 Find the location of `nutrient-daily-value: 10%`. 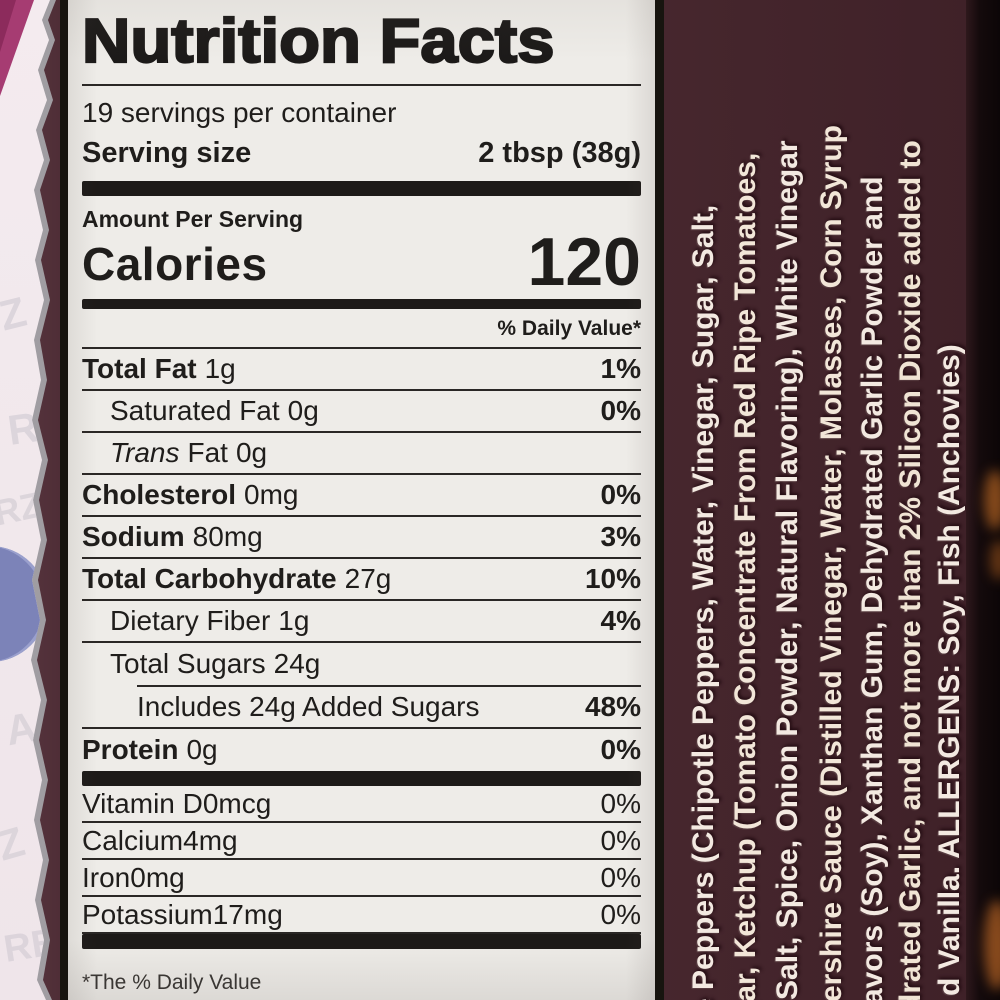

nutrient-daily-value: 10% is located at coordinates (612, 578).